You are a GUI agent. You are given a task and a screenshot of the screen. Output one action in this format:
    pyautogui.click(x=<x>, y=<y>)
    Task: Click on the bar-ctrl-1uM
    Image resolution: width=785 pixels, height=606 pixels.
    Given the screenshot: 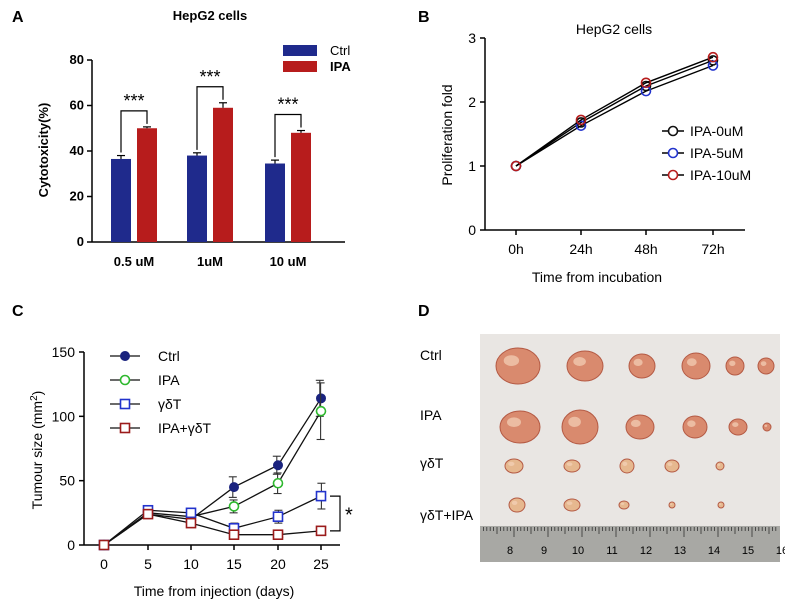 What is the action you would take?
    pyautogui.click(x=197, y=198)
    